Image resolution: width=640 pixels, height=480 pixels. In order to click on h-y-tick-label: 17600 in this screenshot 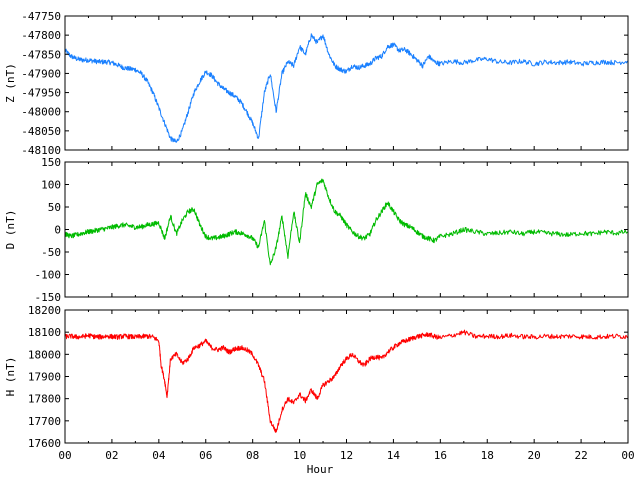, I will do `click(44, 443)`.